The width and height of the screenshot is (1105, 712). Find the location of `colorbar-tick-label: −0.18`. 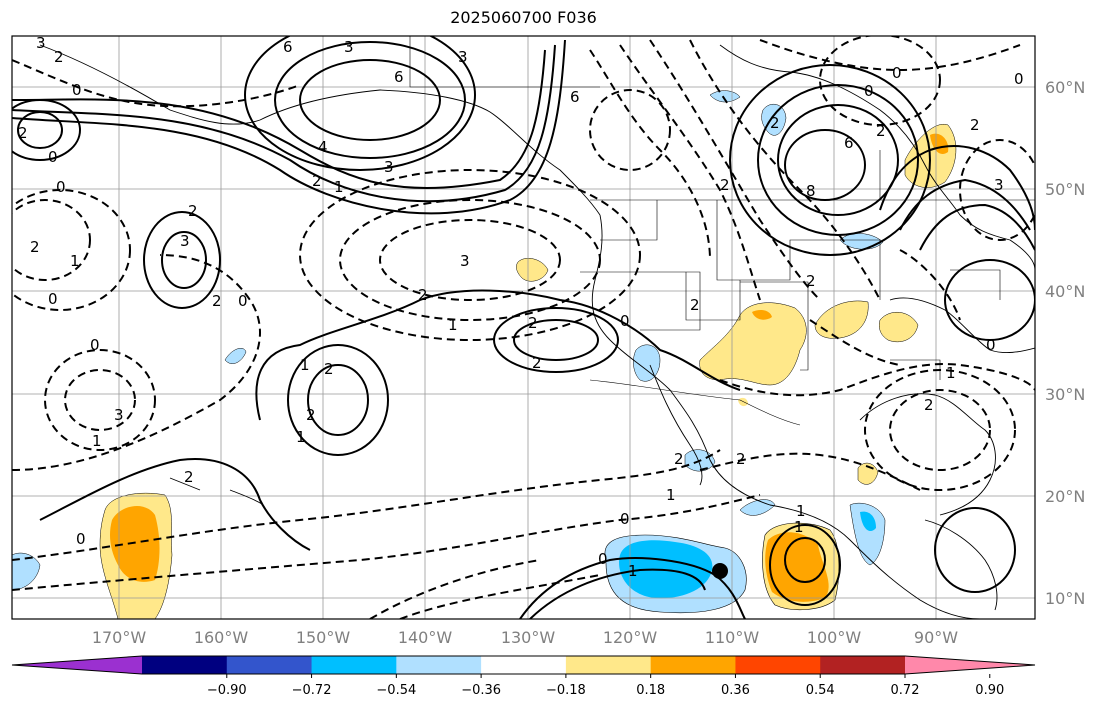

colorbar-tick-label: −0.18 is located at coordinates (566, 690).